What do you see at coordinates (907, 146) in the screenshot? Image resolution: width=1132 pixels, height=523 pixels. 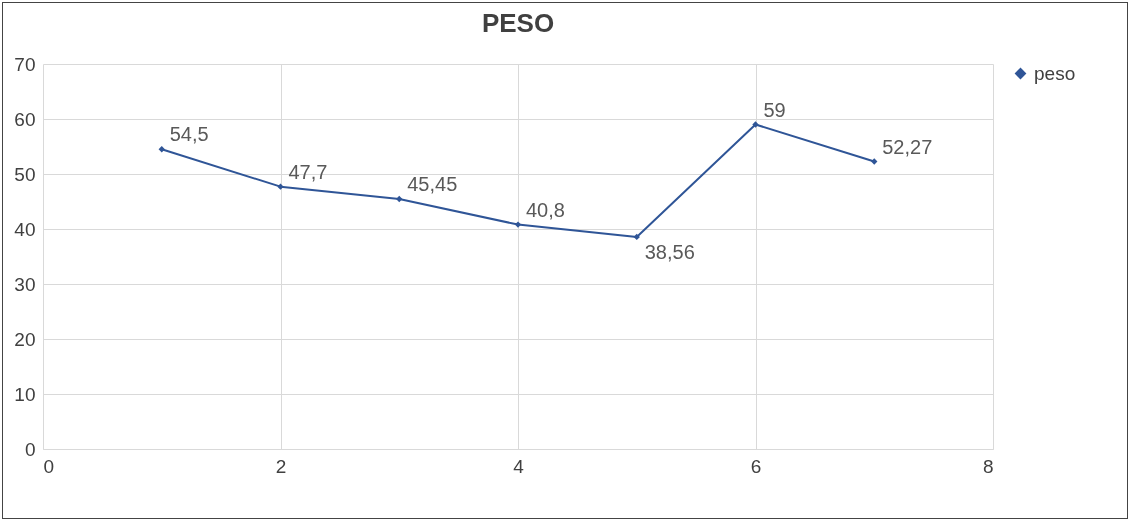 I see `data-label: 52,27` at bounding box center [907, 146].